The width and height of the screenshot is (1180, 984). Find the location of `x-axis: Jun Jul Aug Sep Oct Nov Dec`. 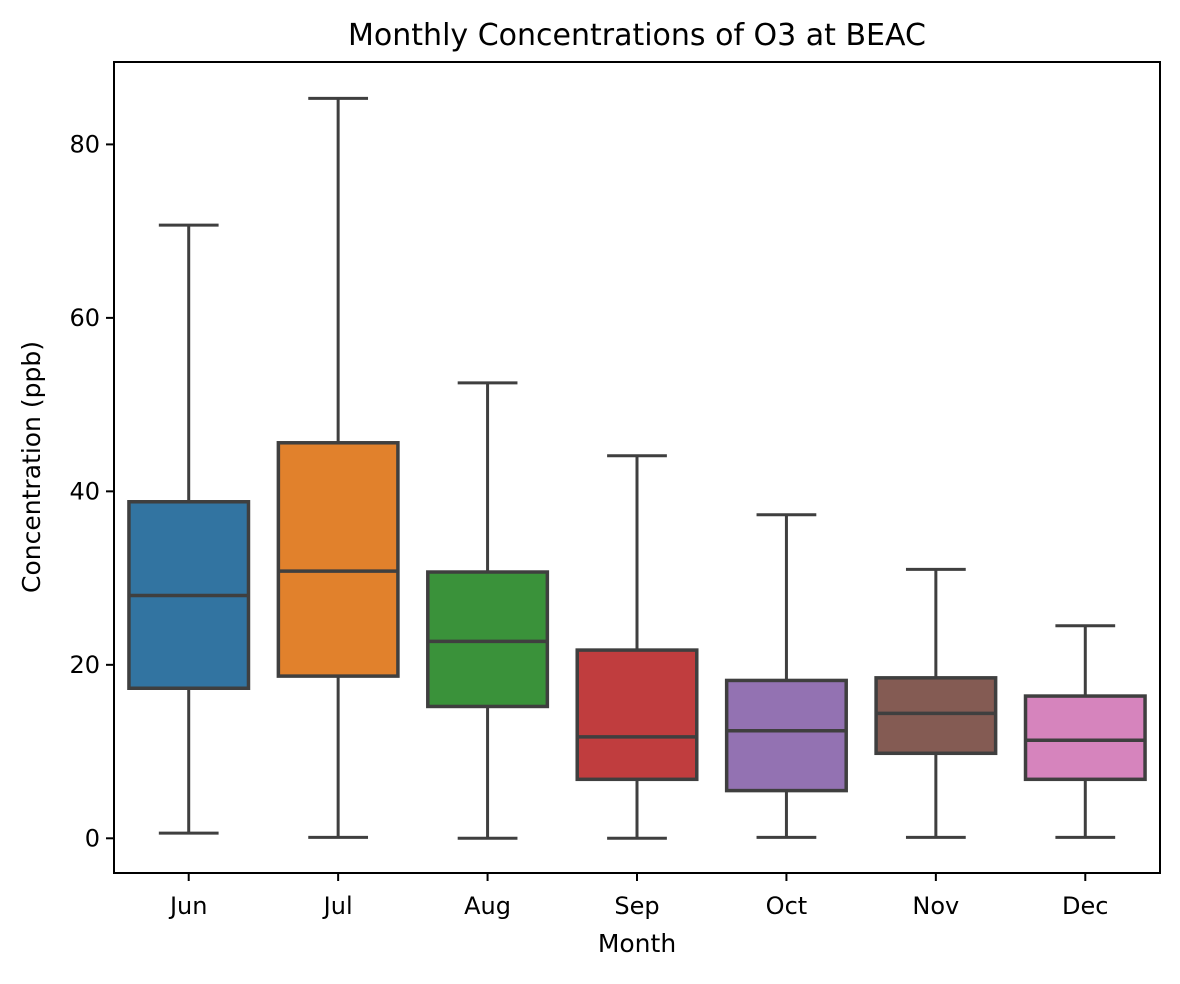

x-axis: Jun Jul Aug Sep Oct Nov Dec is located at coordinates (638, 896).